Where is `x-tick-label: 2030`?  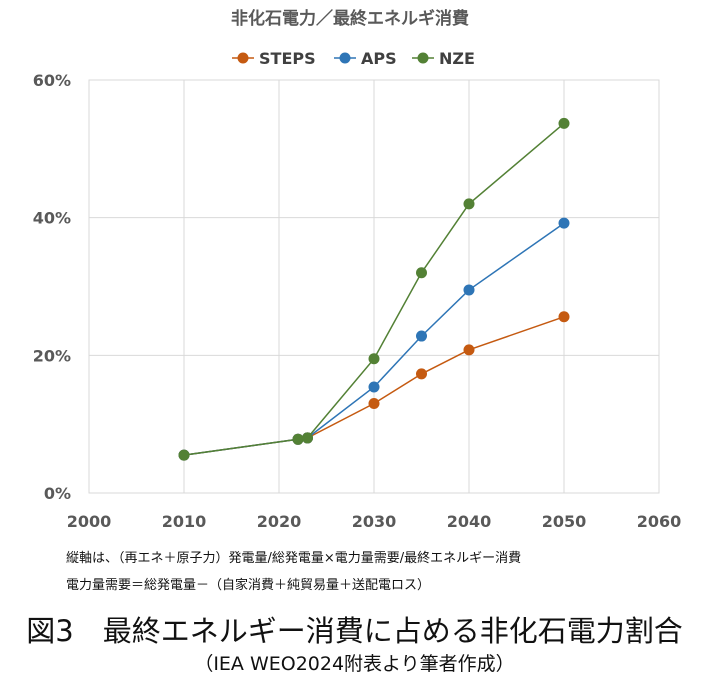 x-tick-label: 2030 is located at coordinates (374, 521).